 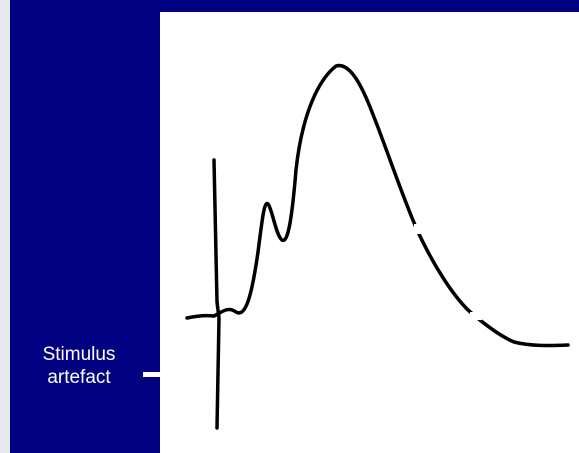 I want to click on label-line-2: artefact, so click(x=79, y=377).